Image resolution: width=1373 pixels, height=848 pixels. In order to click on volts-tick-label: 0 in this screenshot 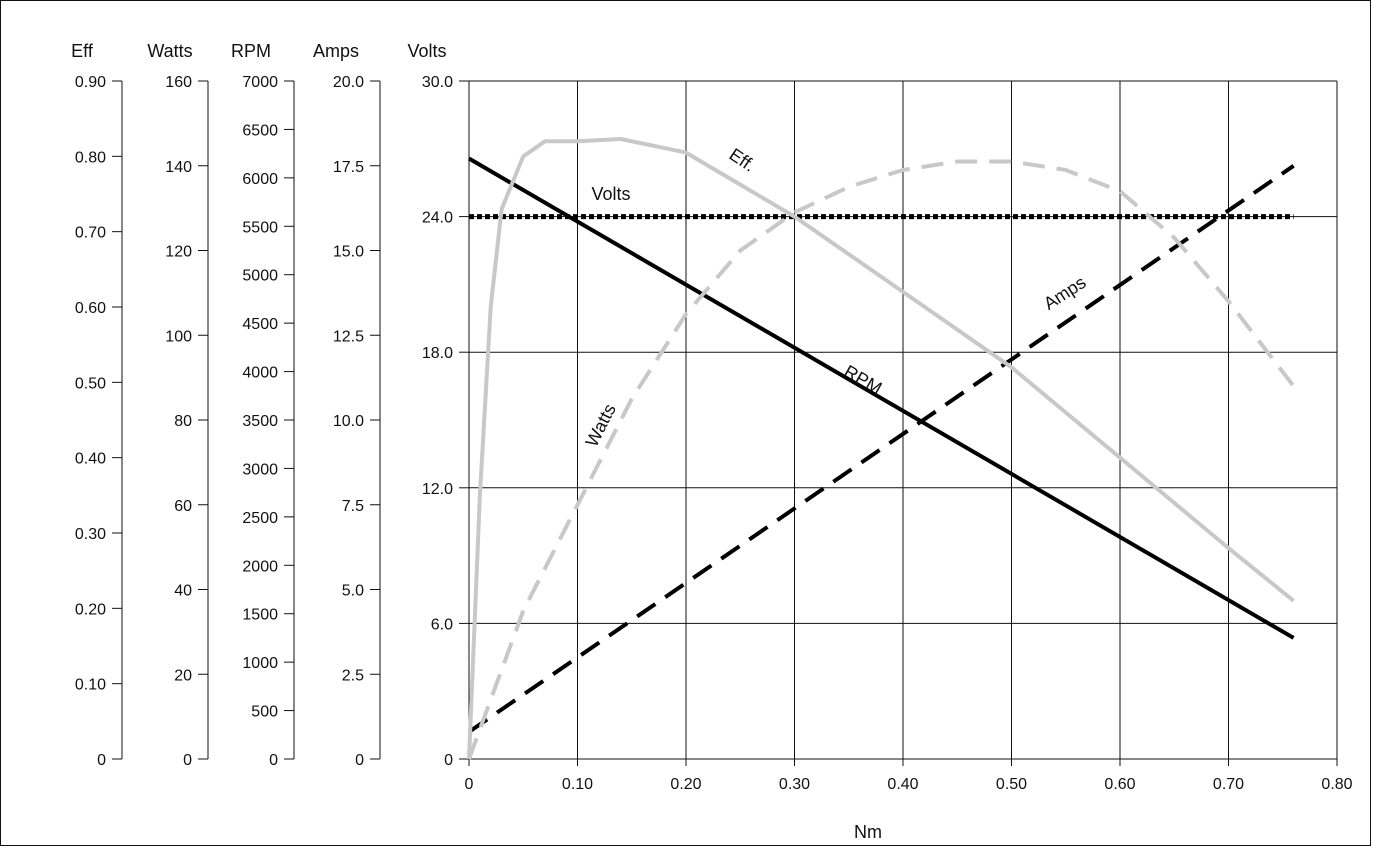, I will do `click(448, 760)`.